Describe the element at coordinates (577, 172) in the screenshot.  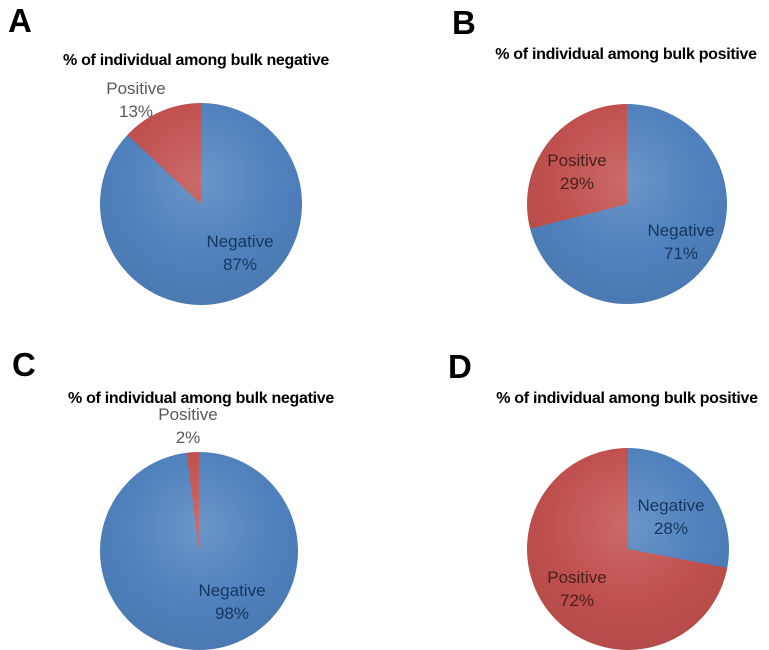
I see `pie-label-b-positive: Positive 29%` at that location.